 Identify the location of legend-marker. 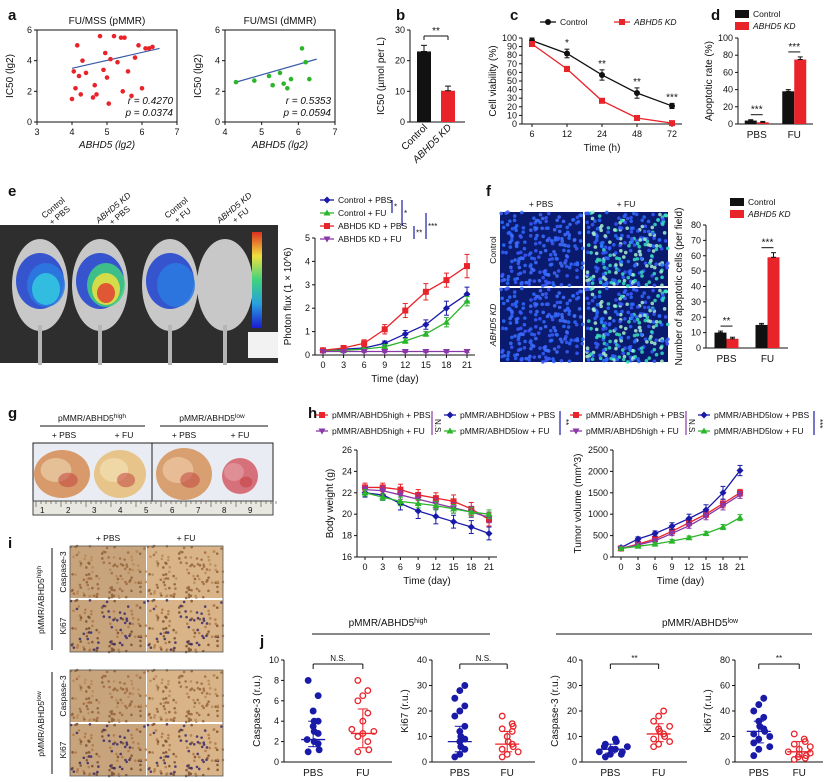
(704, 415).